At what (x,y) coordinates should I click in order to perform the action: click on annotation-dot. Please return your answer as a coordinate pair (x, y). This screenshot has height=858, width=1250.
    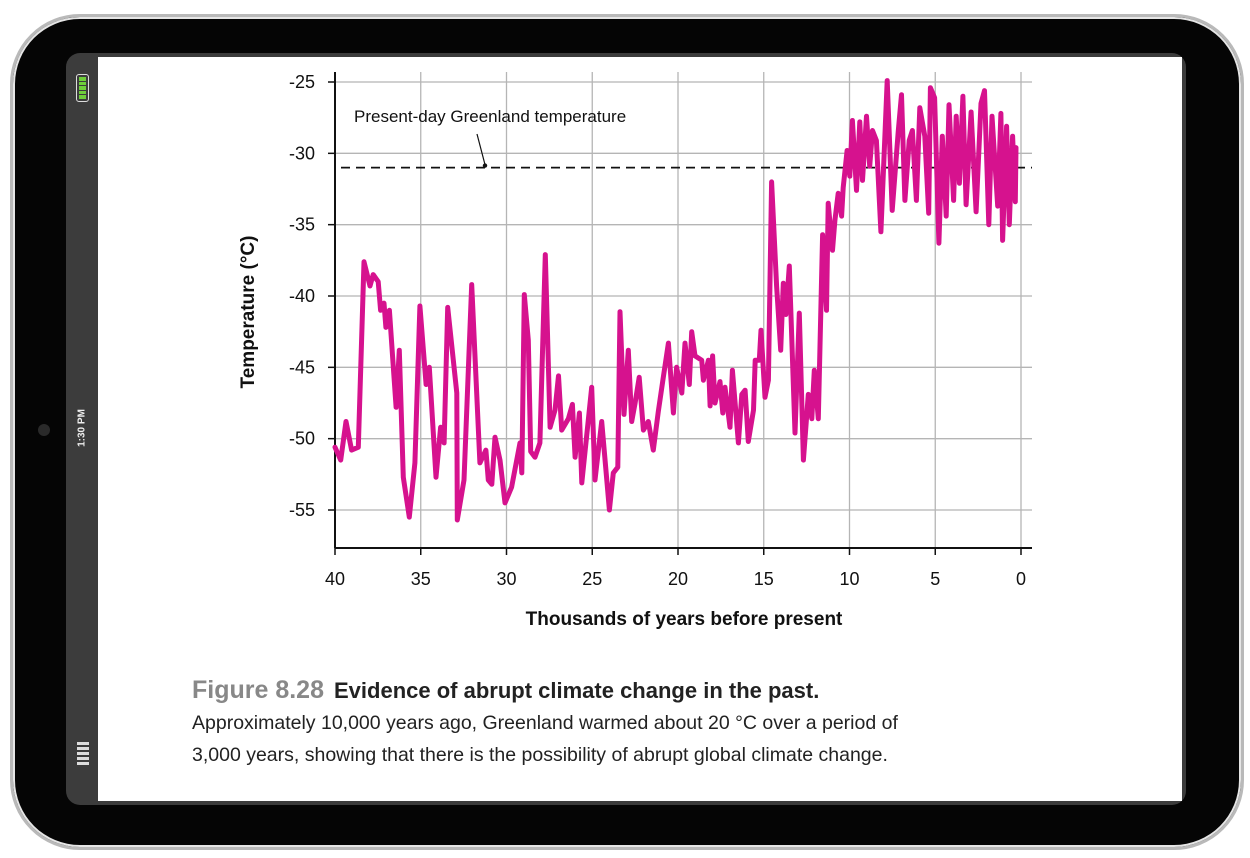
    Looking at the image, I should click on (485, 165).